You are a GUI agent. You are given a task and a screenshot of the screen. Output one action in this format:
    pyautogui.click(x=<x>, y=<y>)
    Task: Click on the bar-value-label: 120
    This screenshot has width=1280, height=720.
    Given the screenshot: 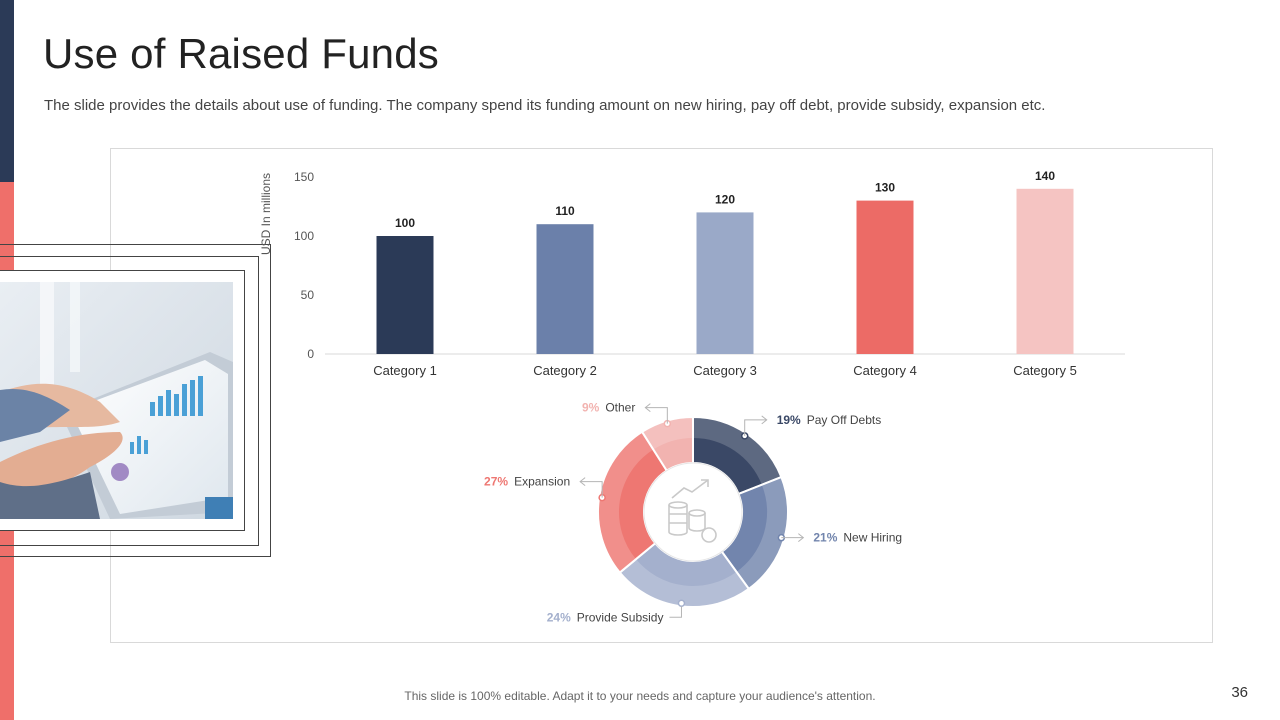 What is the action you would take?
    pyautogui.click(x=725, y=199)
    